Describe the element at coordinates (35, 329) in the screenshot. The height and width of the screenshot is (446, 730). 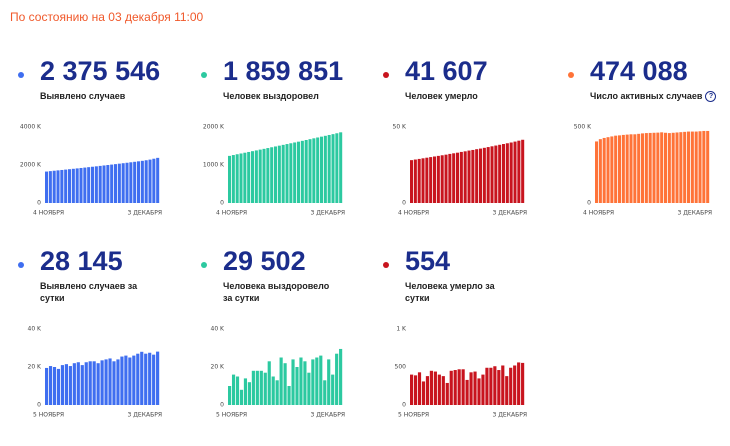
I see `y-tick-label: 40 K` at that location.